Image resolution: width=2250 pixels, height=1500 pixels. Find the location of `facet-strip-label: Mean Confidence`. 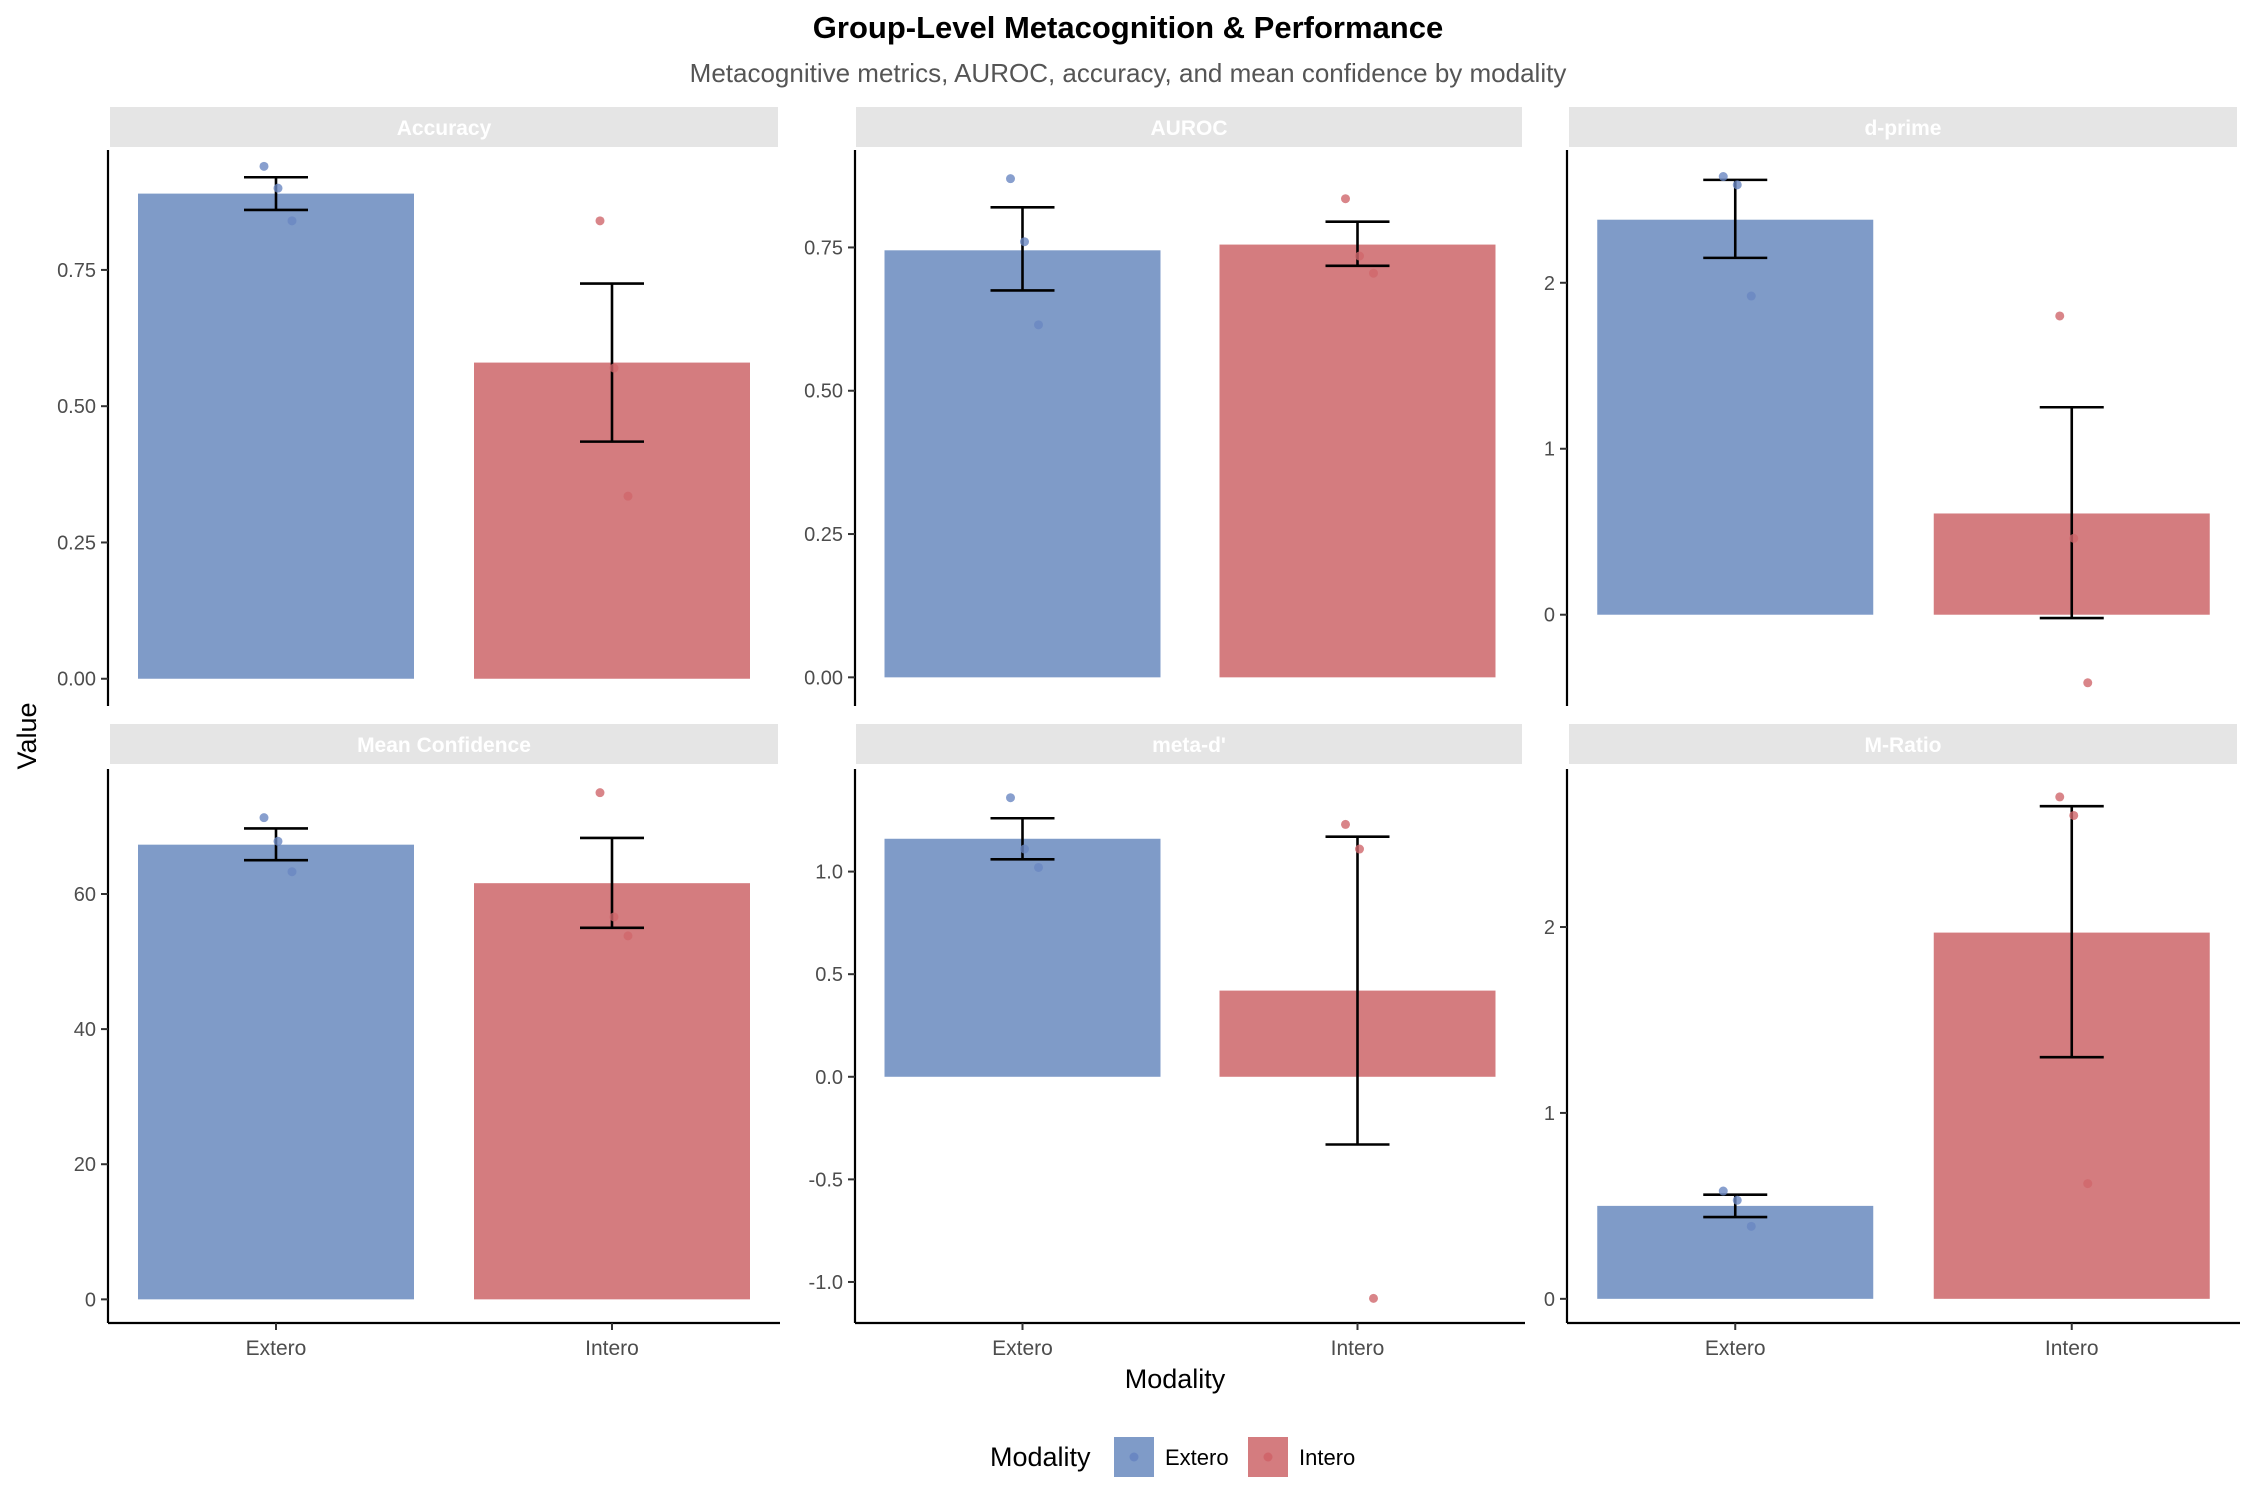

facet-strip-label: Mean Confidence is located at coordinates (444, 745).